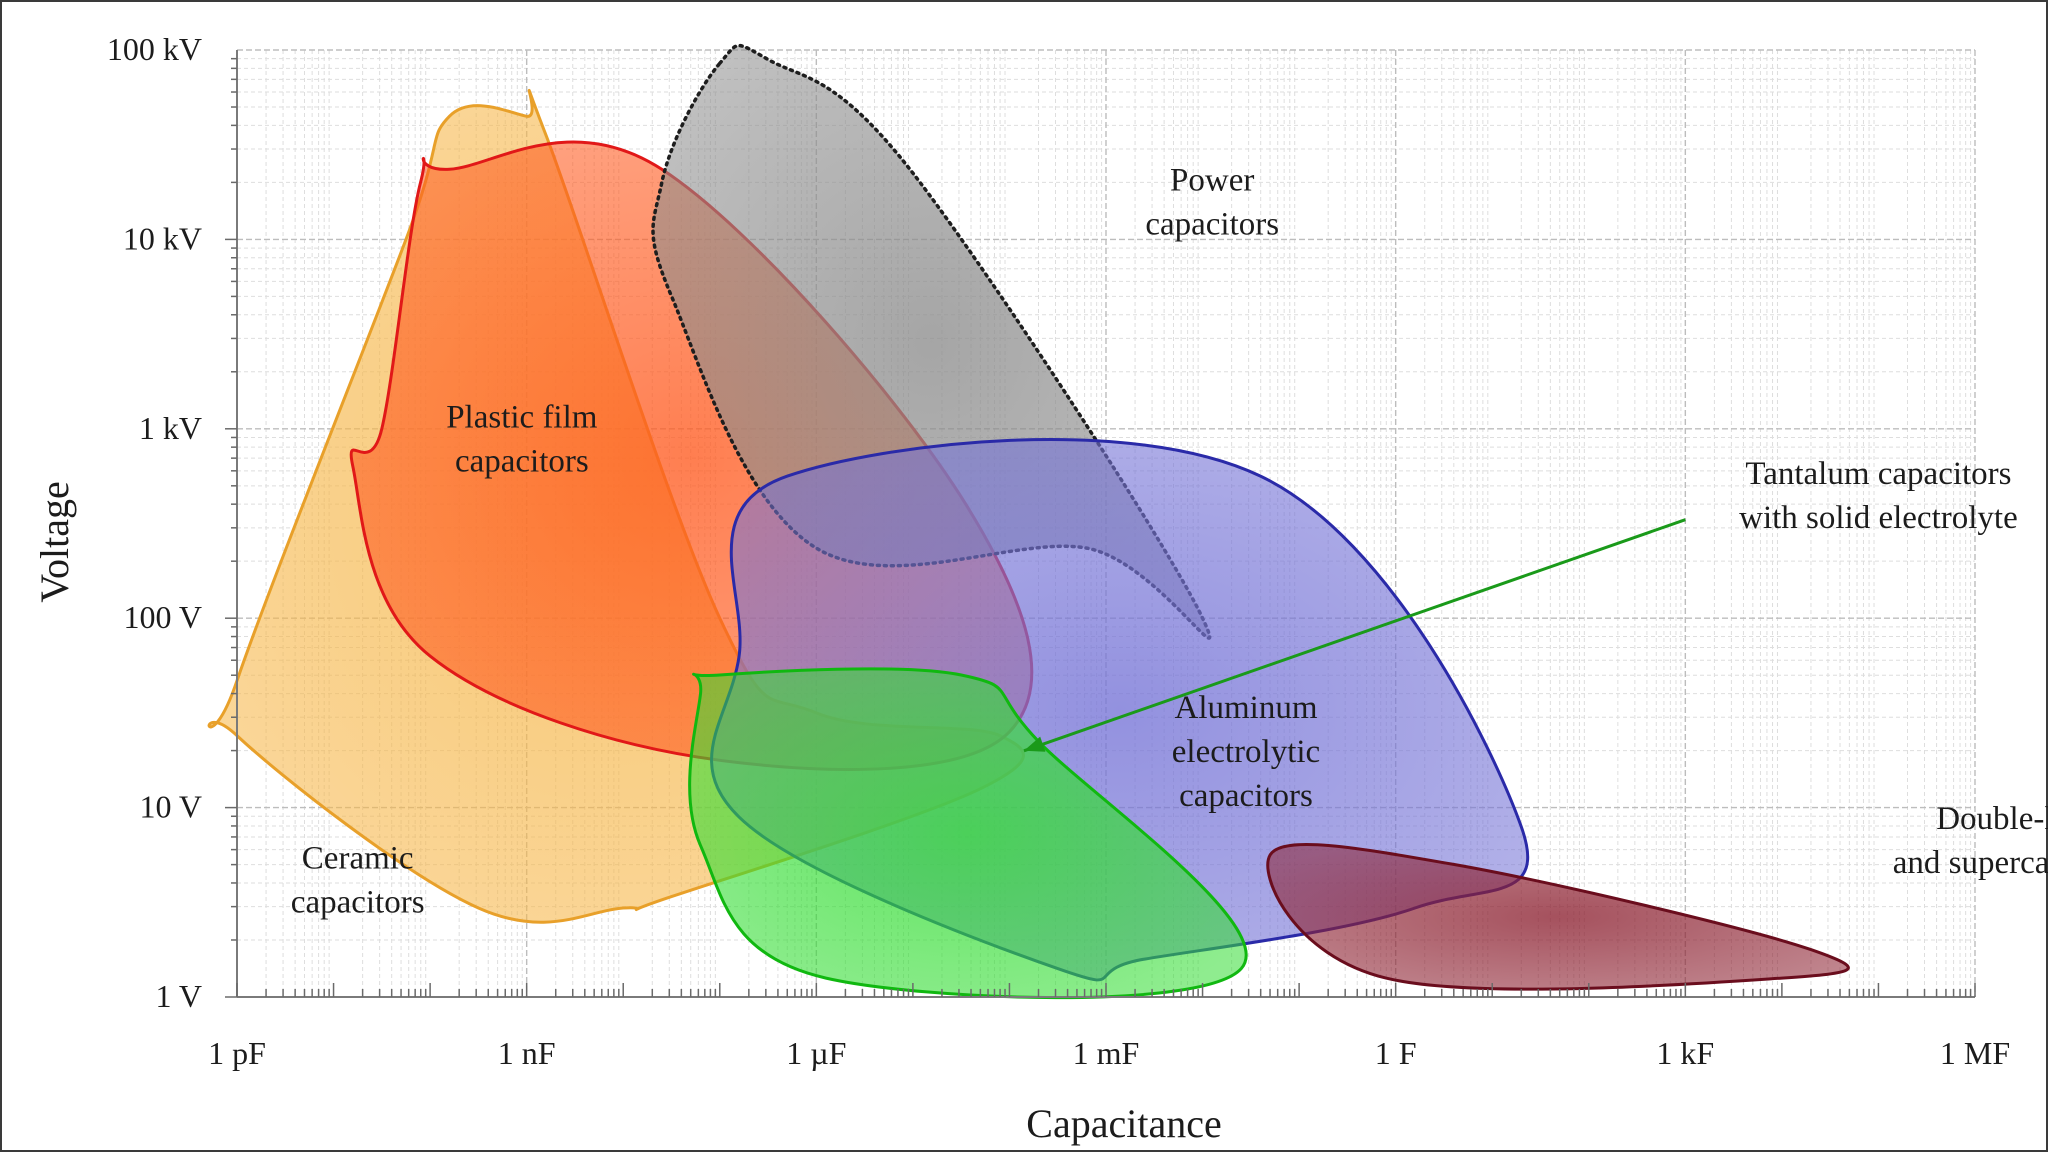 Image resolution: width=2048 pixels, height=1154 pixels. What do you see at coordinates (1878, 474) in the screenshot?
I see `region-label-tantalum: Tantalum capacitors` at bounding box center [1878, 474].